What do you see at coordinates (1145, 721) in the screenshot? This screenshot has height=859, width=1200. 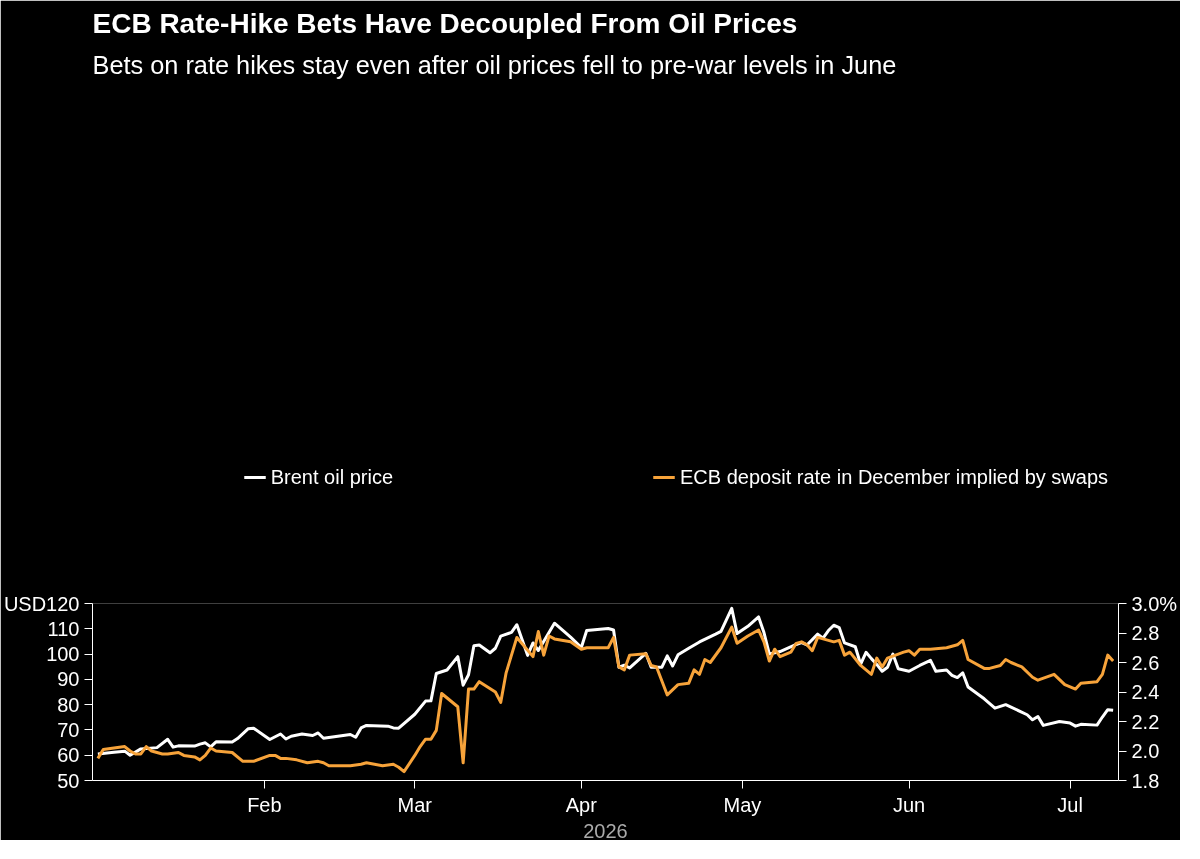 I see `y2-tick-label: 2.2` at bounding box center [1145, 721].